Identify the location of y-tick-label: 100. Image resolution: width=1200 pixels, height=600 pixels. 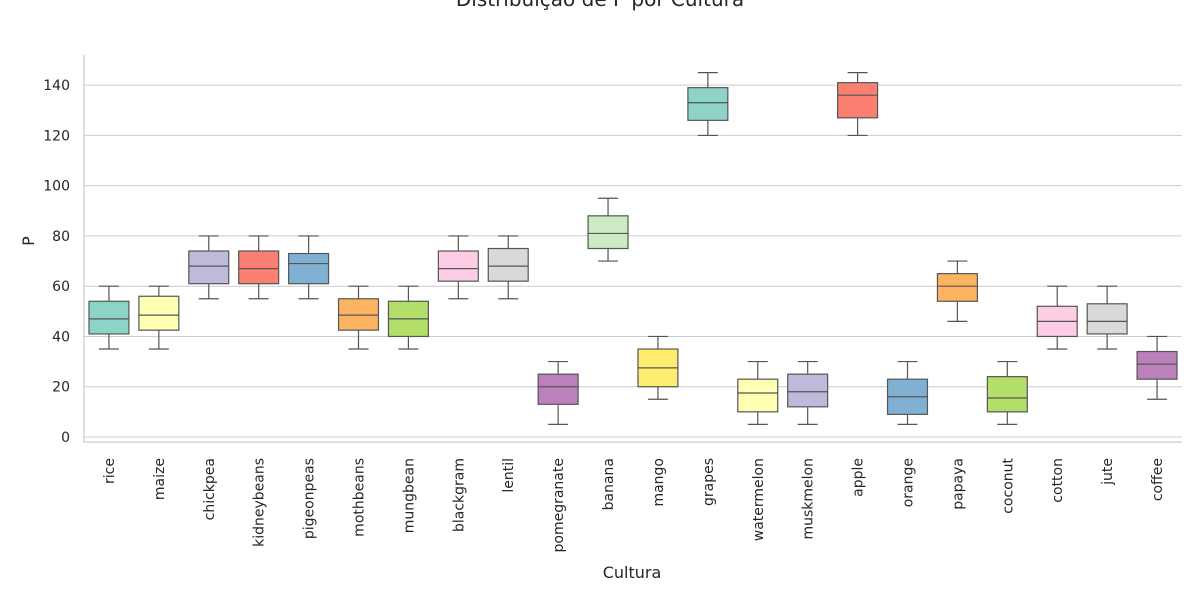
(56, 187).